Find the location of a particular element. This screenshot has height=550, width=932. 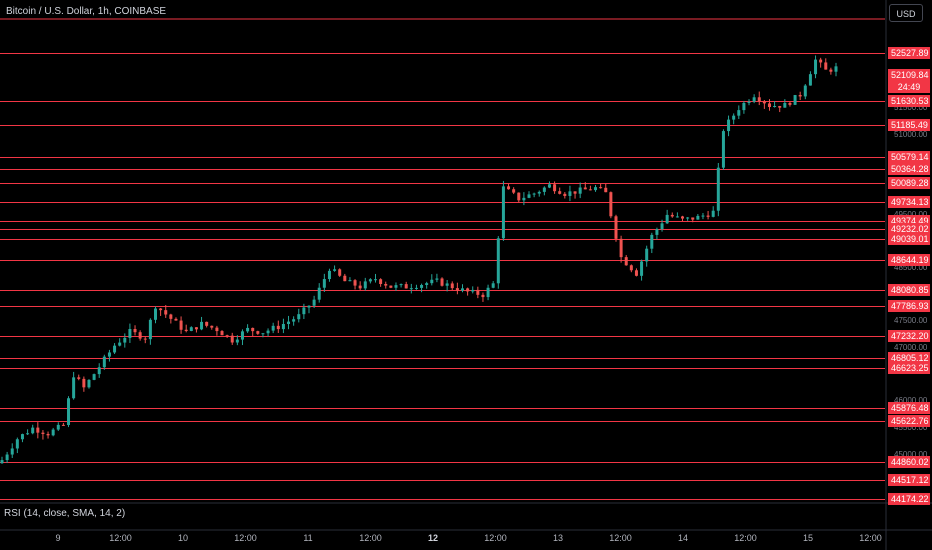

time-axis-tick: 15 is located at coordinates (808, 538).